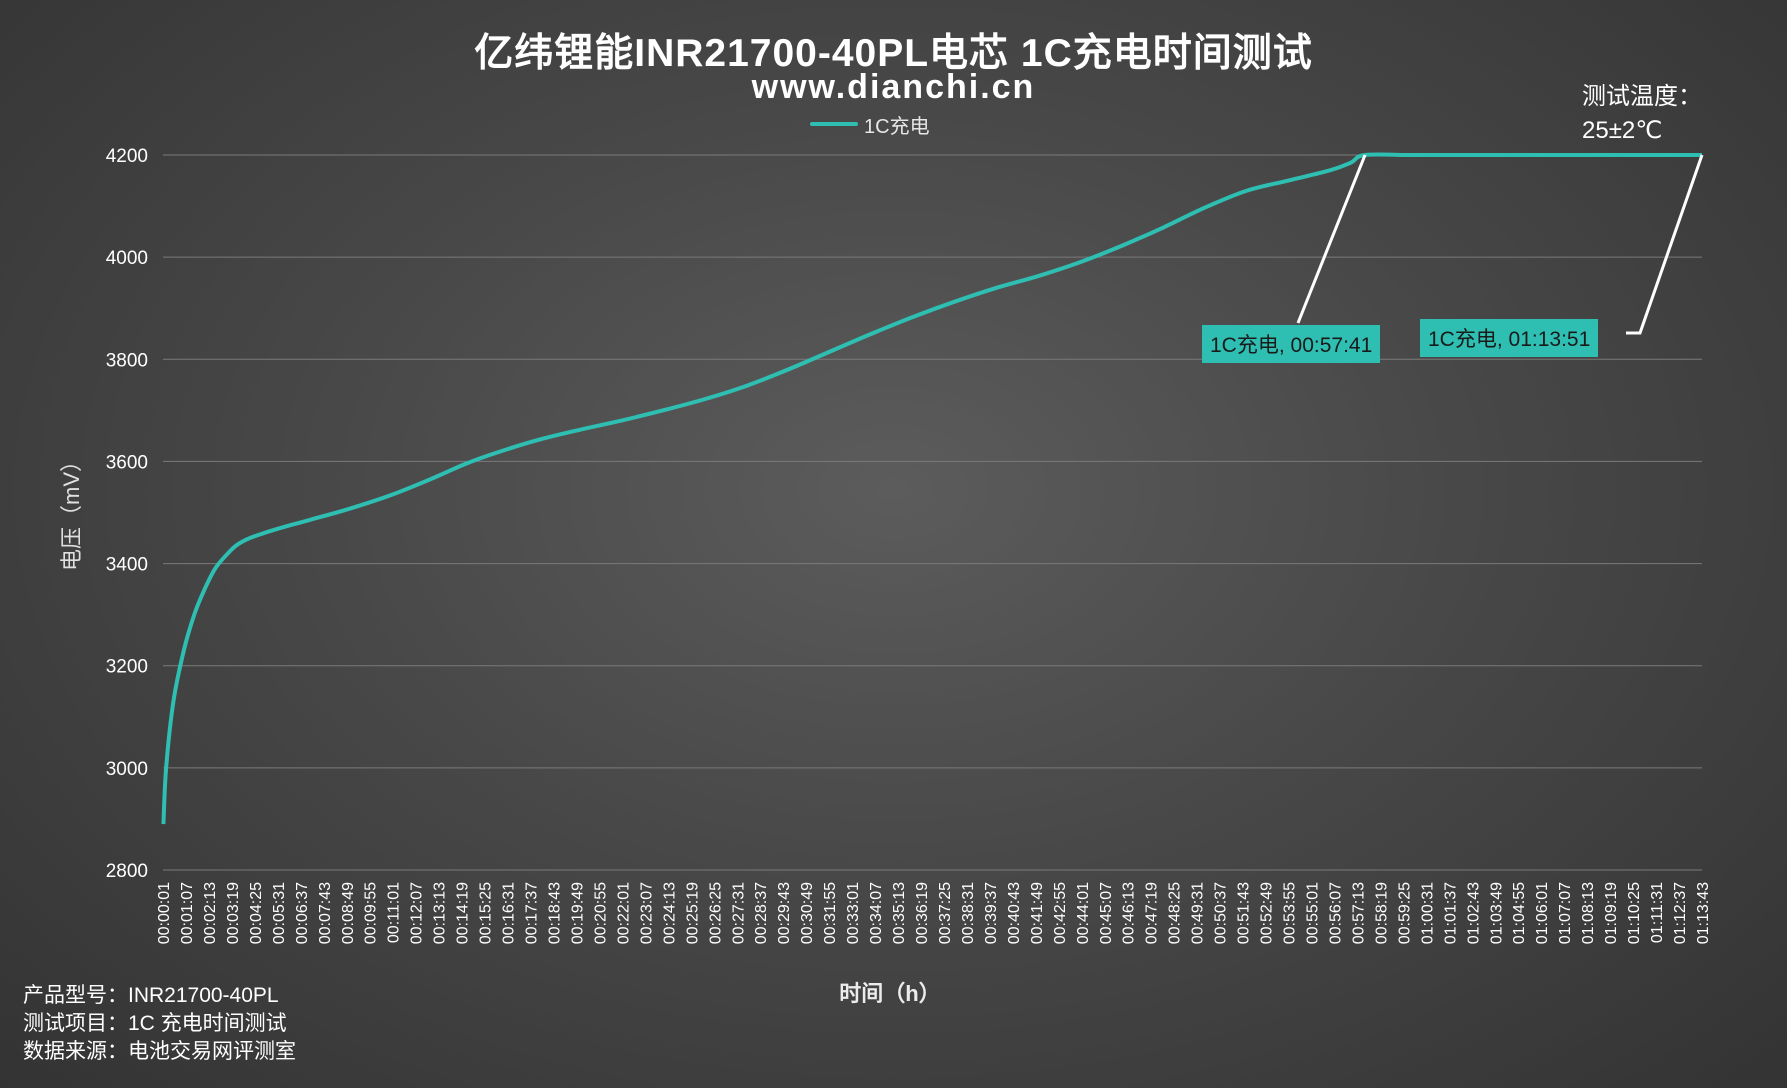 The image size is (1787, 1088). Describe the element at coordinates (876, 913) in the screenshot. I see `x-tick-label: 00:34:07` at that location.